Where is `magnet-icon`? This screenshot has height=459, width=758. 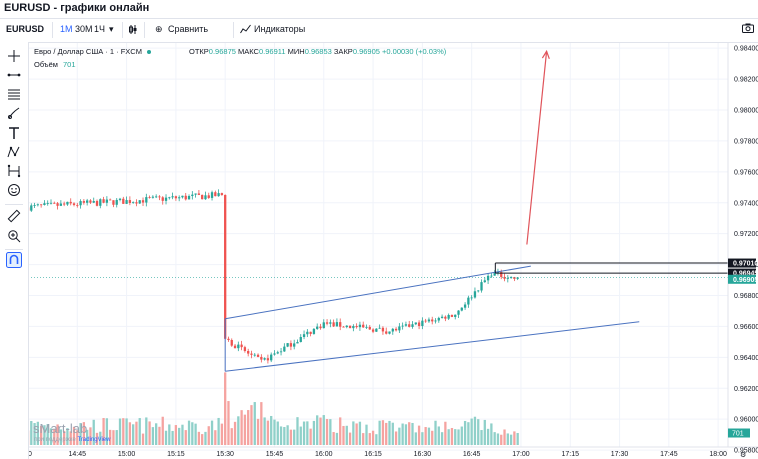 magnet-icon is located at coordinates (14, 260).